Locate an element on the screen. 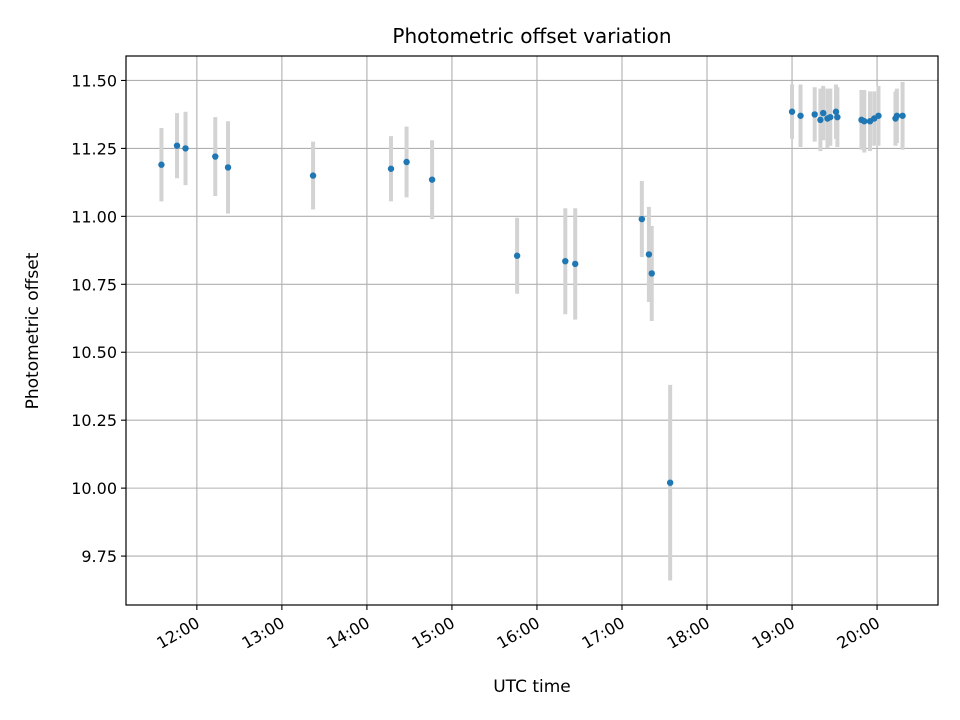 Image resolution: width=960 pixels, height=720 pixels. y-axis-ticks: 9.75 10.00 10.25 10.50 10.75 11.00 11.25 11.50 is located at coordinates (98, 318).